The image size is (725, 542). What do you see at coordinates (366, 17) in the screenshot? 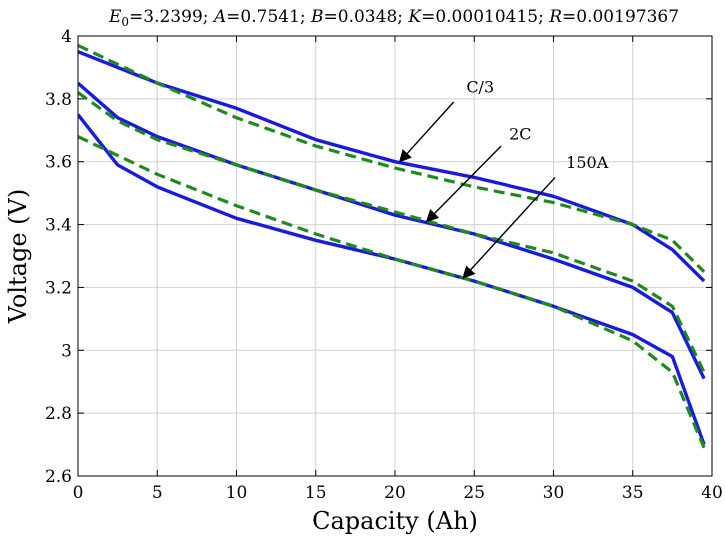
I see `title-value: =0.0348;` at bounding box center [366, 17].